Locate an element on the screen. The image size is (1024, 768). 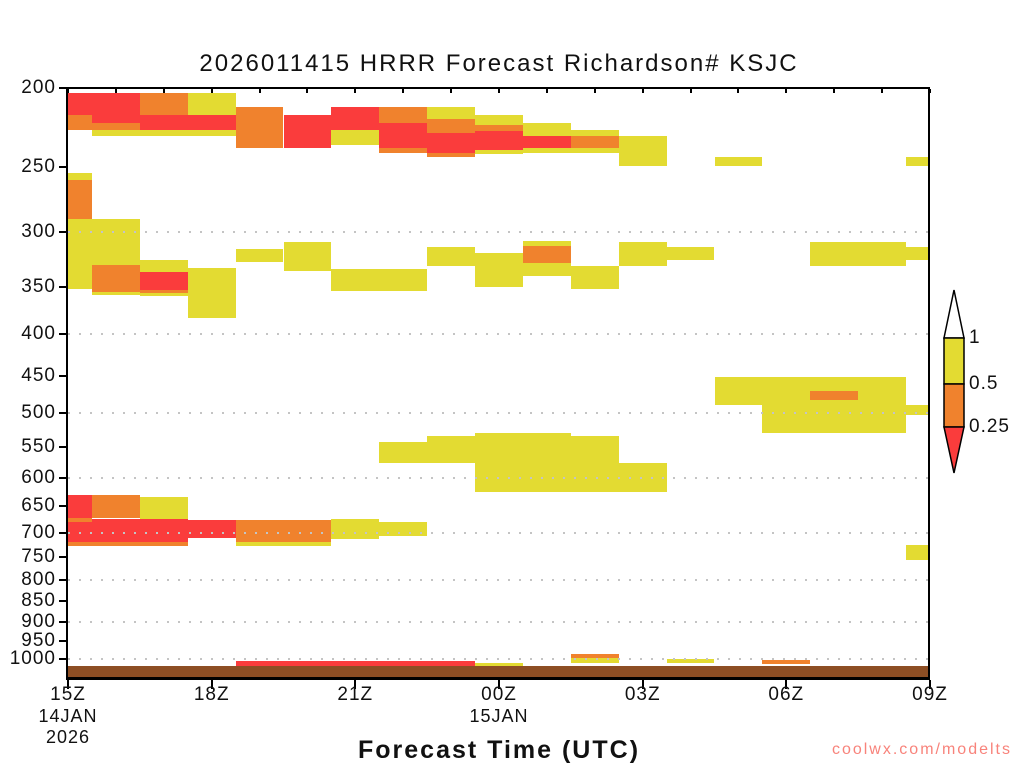
y-axis-tick-label: 800 is located at coordinates (38, 579).